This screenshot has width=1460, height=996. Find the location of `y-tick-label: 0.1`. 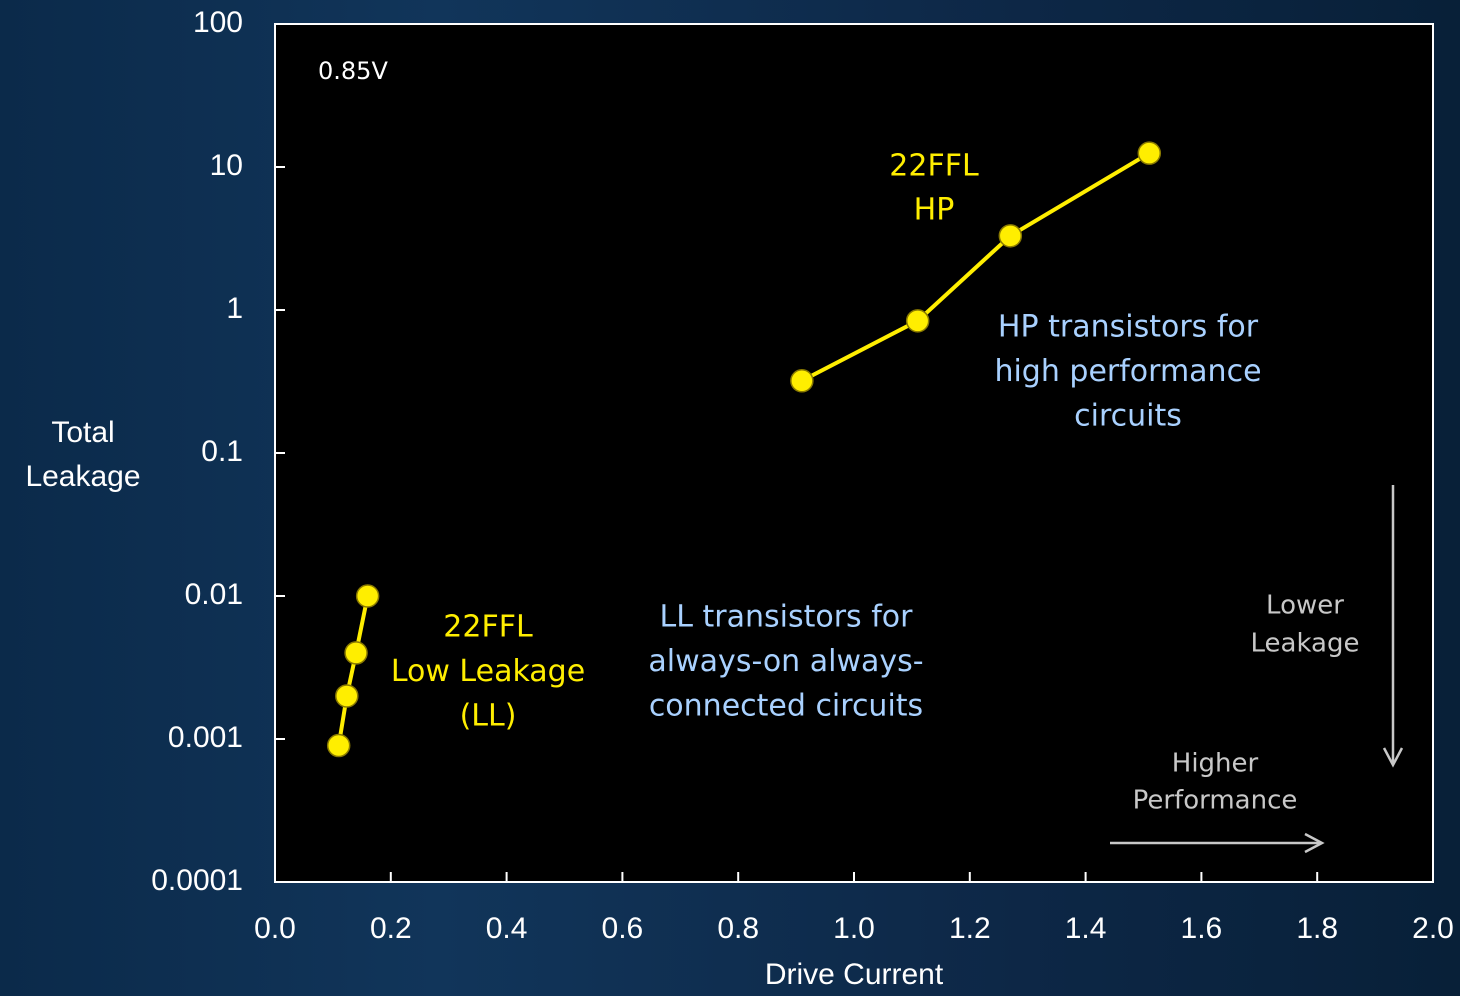

y-tick-label: 0.1 is located at coordinates (222, 451).